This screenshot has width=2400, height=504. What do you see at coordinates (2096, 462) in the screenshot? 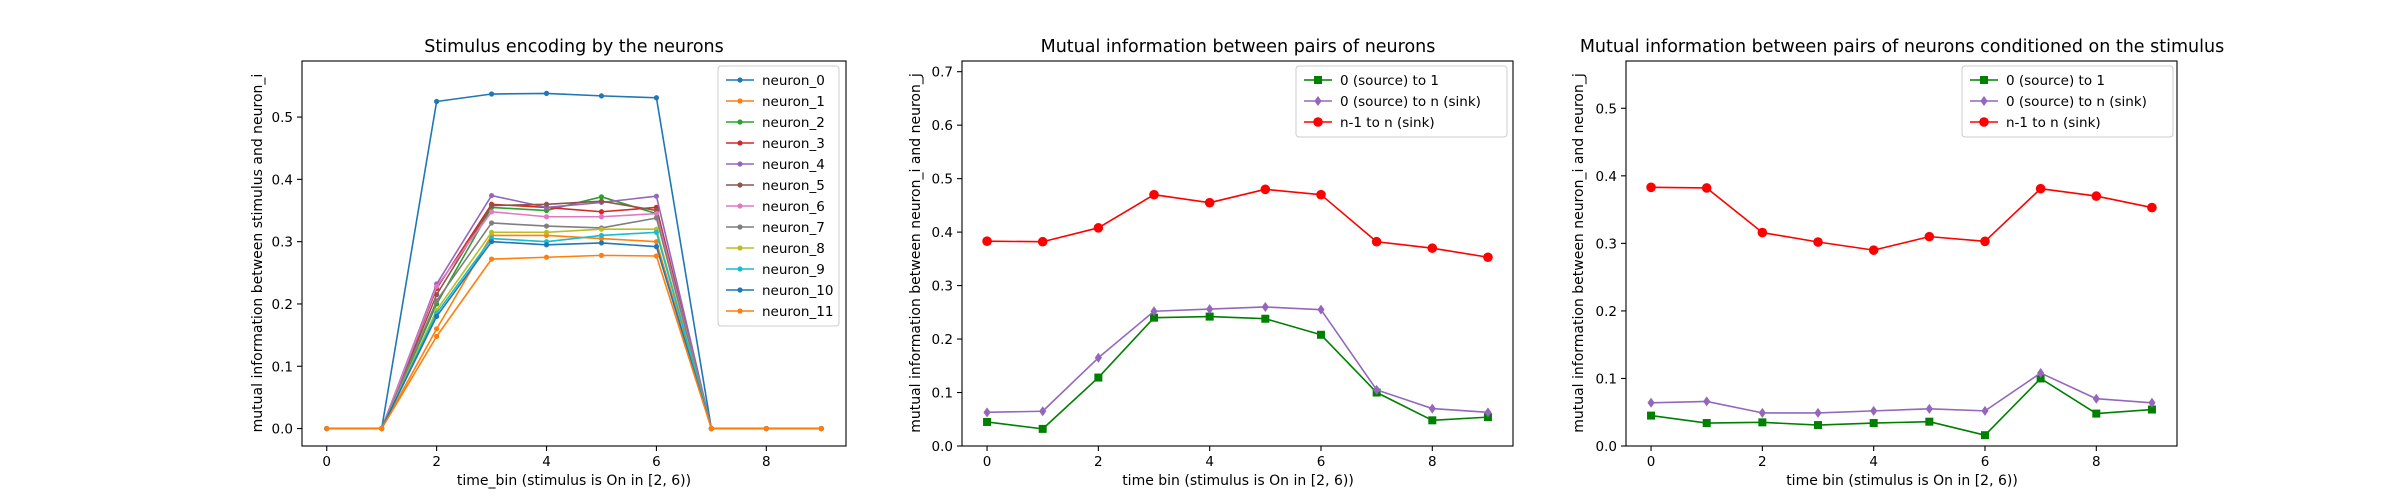
I see `x-tick-label: 8` at bounding box center [2096, 462].